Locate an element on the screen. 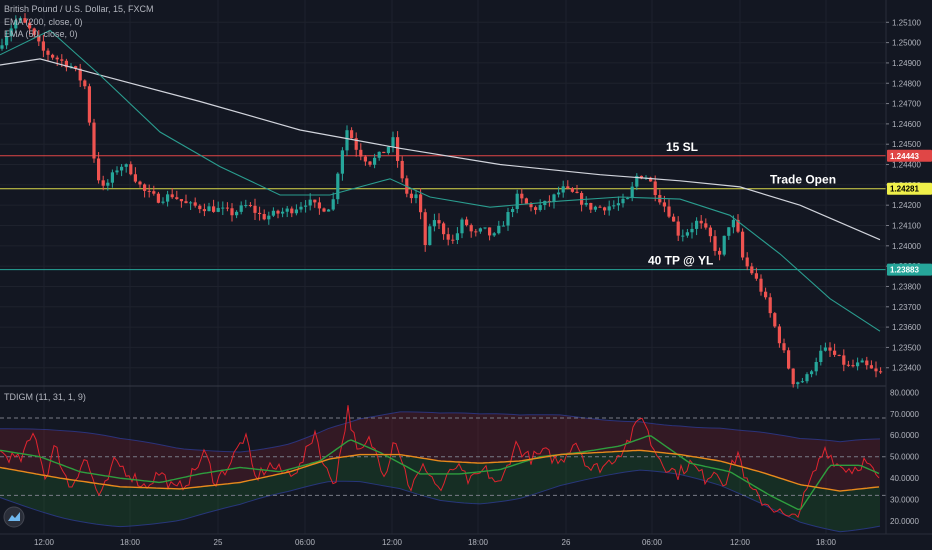 The width and height of the screenshot is (932, 550). logo-icon is located at coordinates (14, 516).